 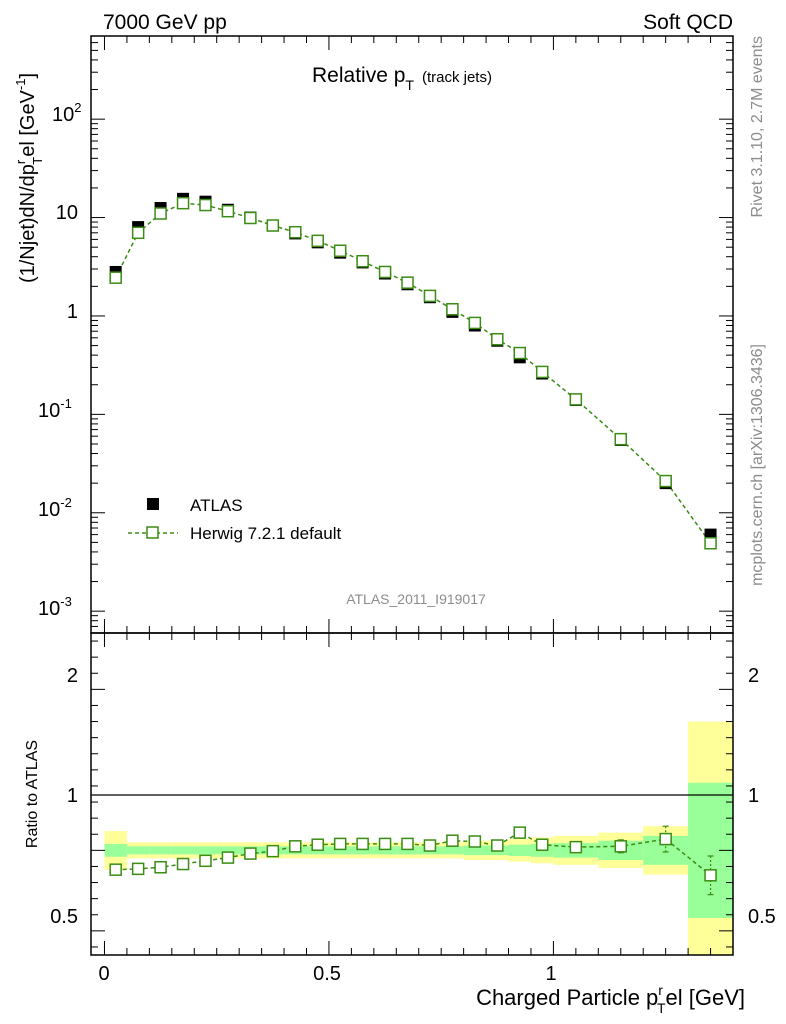 I want to click on ratio-y-tick-label: 1, so click(x=72, y=796).